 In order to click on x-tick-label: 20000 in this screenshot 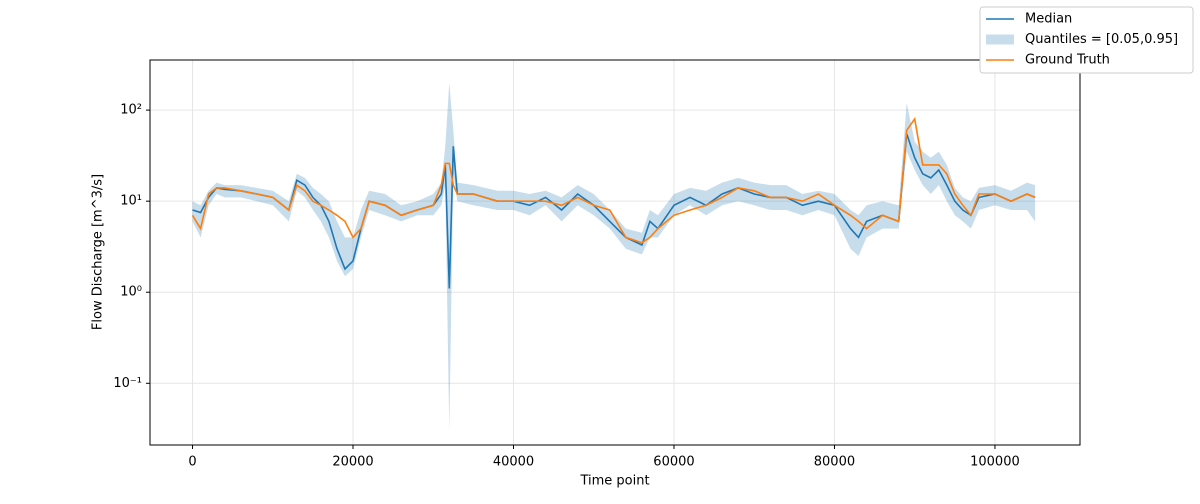, I will do `click(352, 462)`.